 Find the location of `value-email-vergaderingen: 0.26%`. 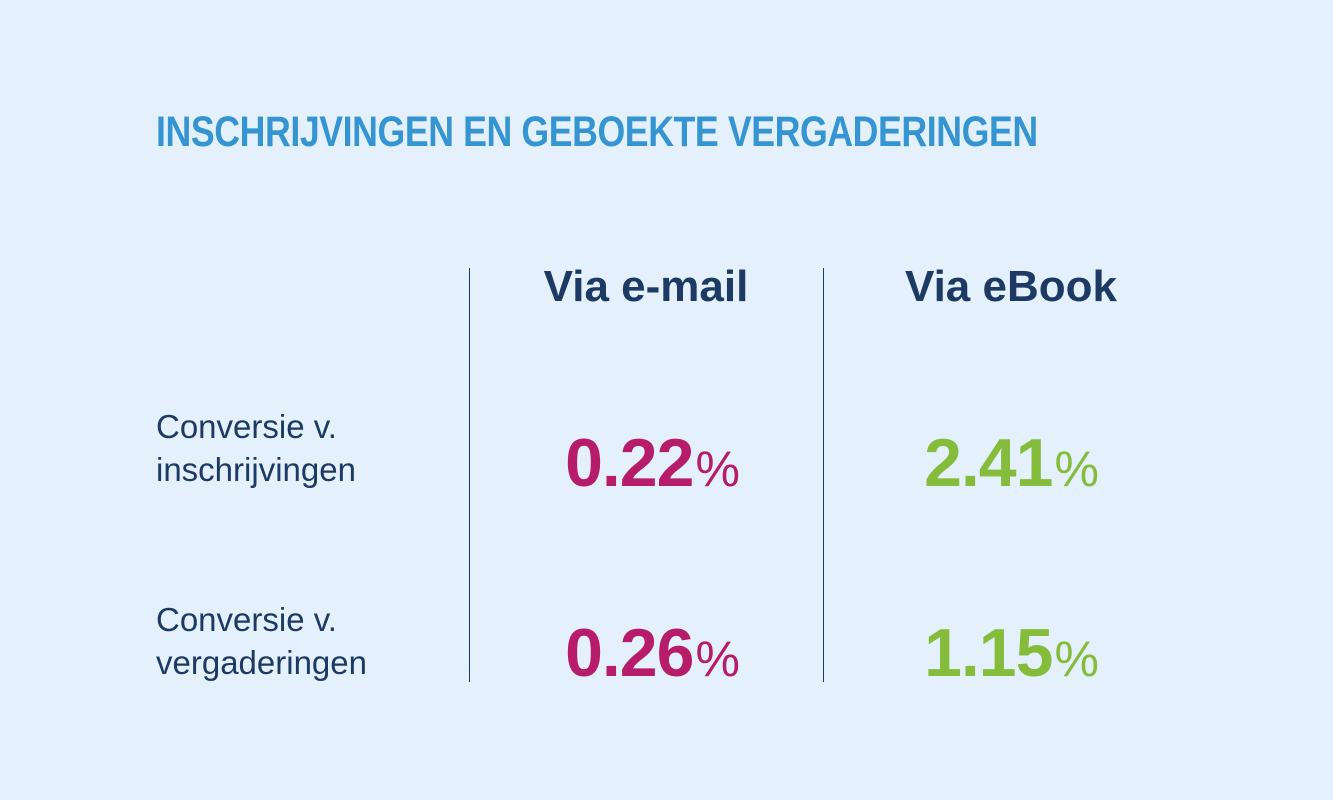

value-email-vergaderingen: 0.26% is located at coordinates (652, 653).